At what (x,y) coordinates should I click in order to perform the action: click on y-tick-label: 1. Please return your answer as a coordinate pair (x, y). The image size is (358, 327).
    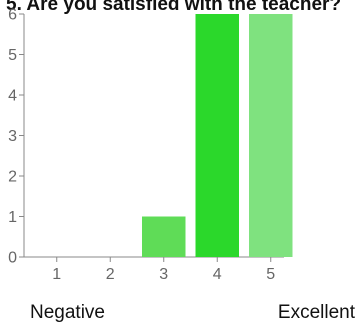
    Looking at the image, I should click on (12, 217).